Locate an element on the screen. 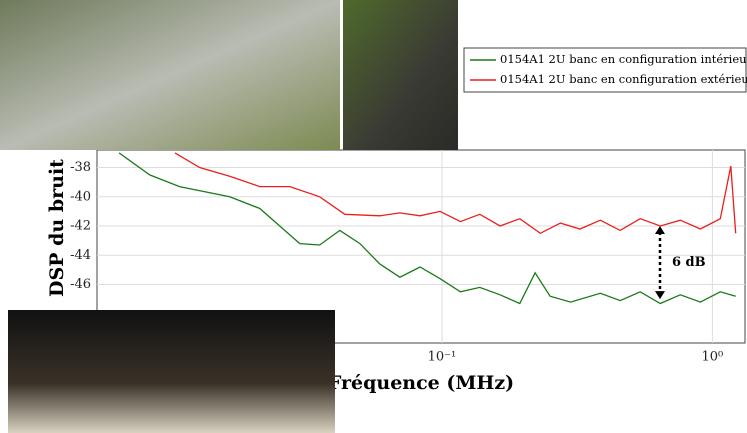 The width and height of the screenshot is (747, 433). x-axis-label: Fréquence (MHz) is located at coordinates (421, 383).